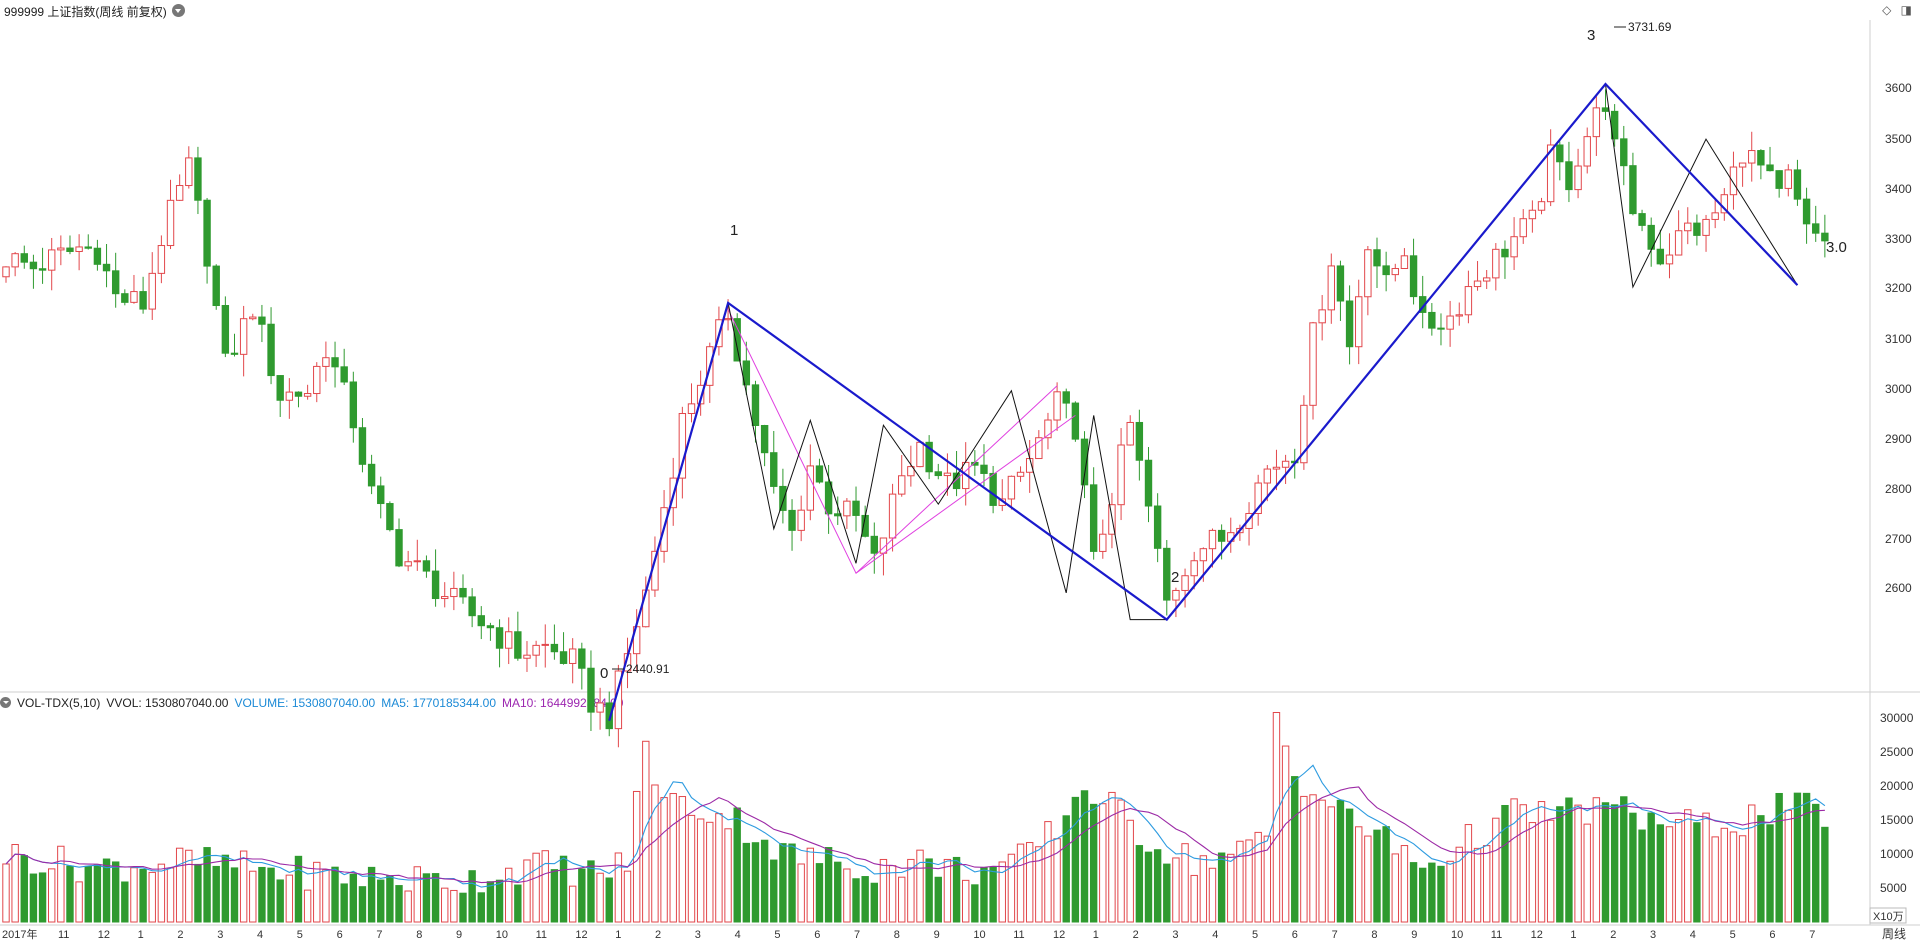 This screenshot has width=1920, height=943. I want to click on period-label: 周线, so click(1894, 934).